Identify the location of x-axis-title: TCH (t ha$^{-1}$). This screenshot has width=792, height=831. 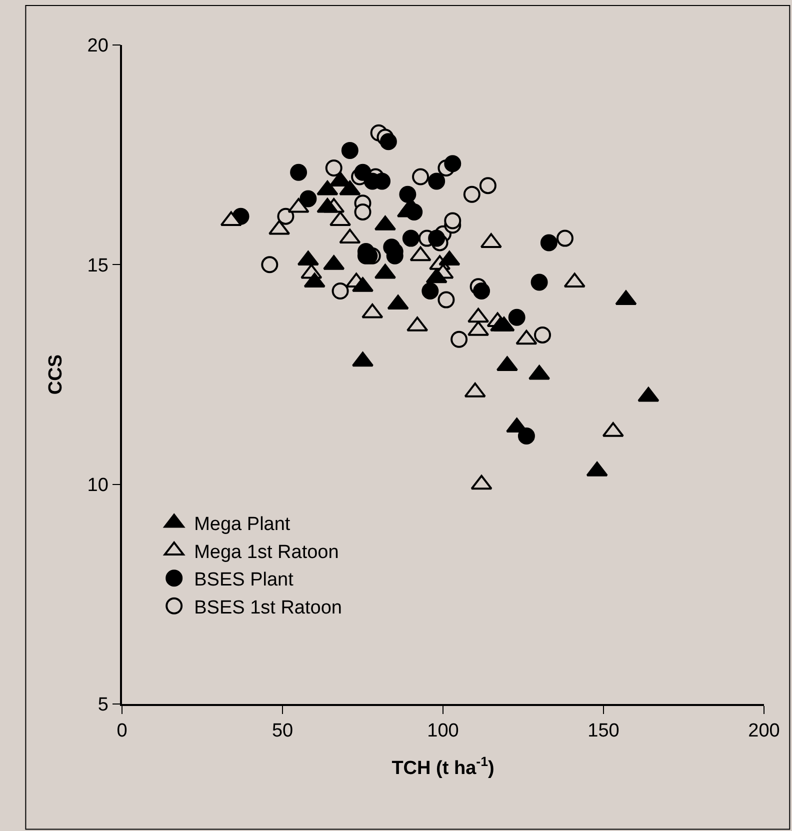
(443, 766).